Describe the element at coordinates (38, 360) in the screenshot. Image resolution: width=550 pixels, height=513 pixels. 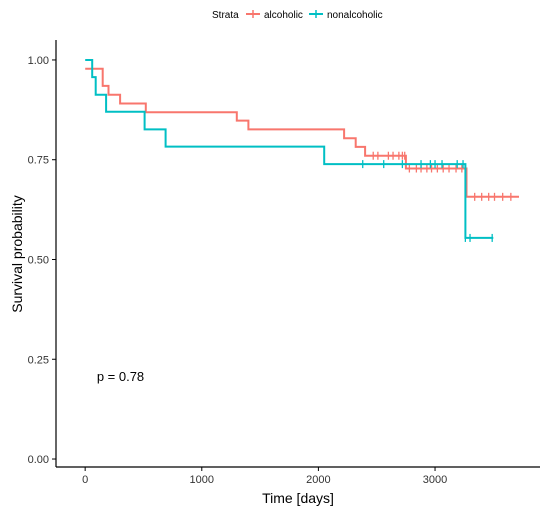
I see `y-tick-label: 0.25` at that location.